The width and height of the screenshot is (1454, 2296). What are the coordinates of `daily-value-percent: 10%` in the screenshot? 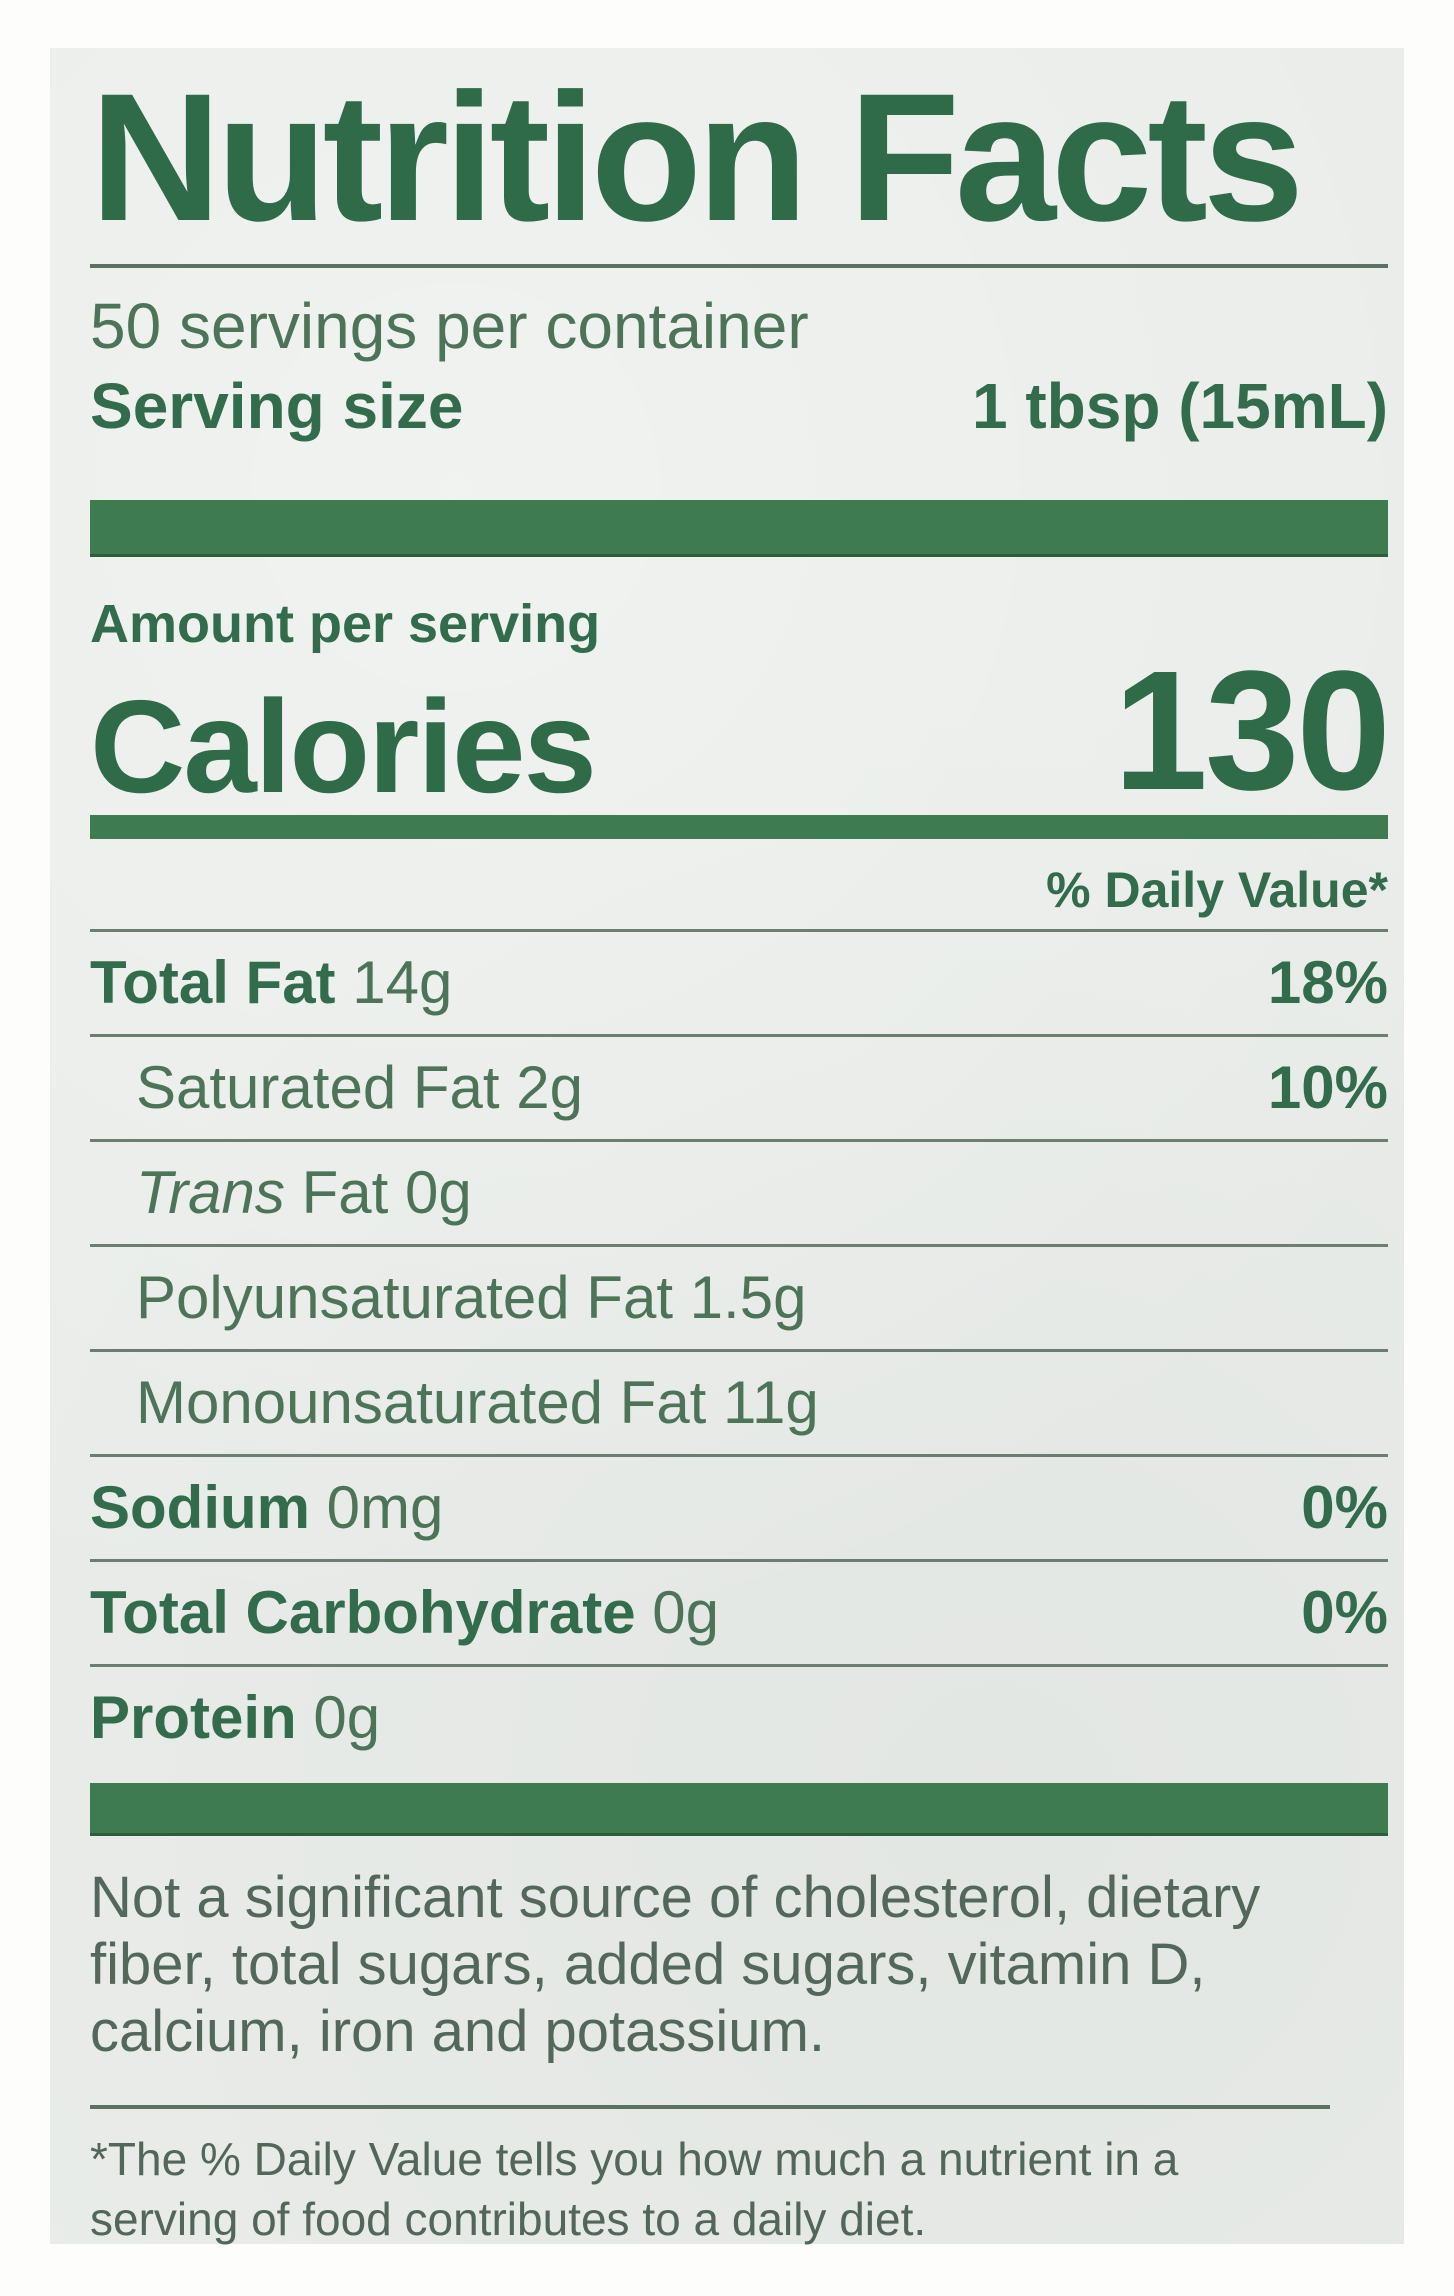 It's located at (1327, 1087).